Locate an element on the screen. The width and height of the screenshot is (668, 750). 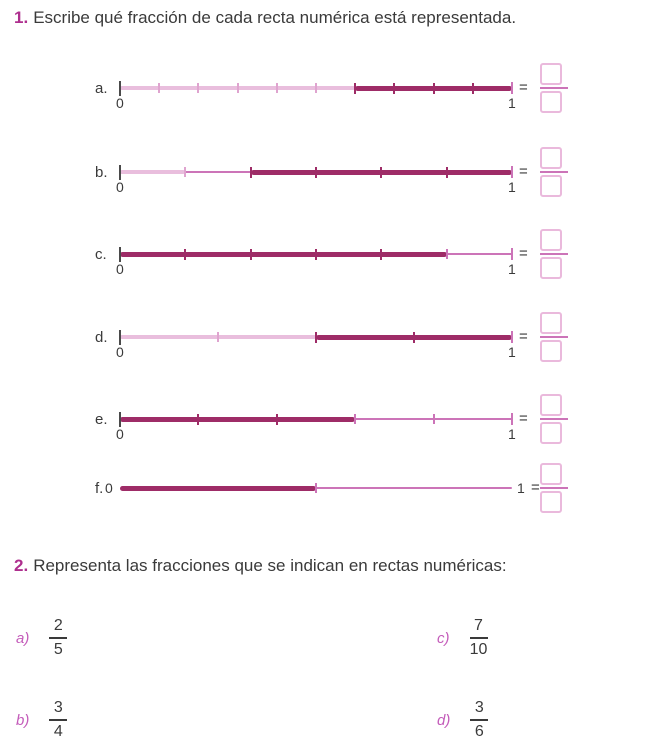
fraction-item-b: b) 3 4 is located at coordinates (42, 720).